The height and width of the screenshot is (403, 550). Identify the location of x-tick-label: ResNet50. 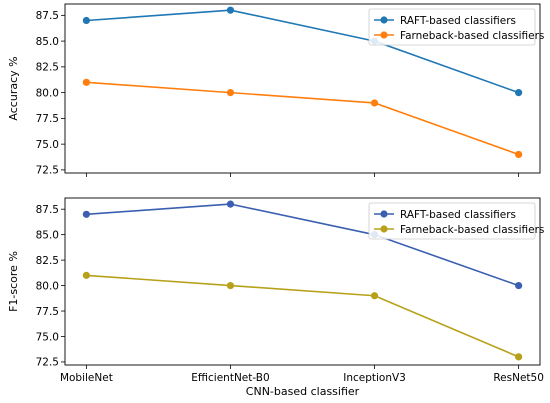
(518, 378).